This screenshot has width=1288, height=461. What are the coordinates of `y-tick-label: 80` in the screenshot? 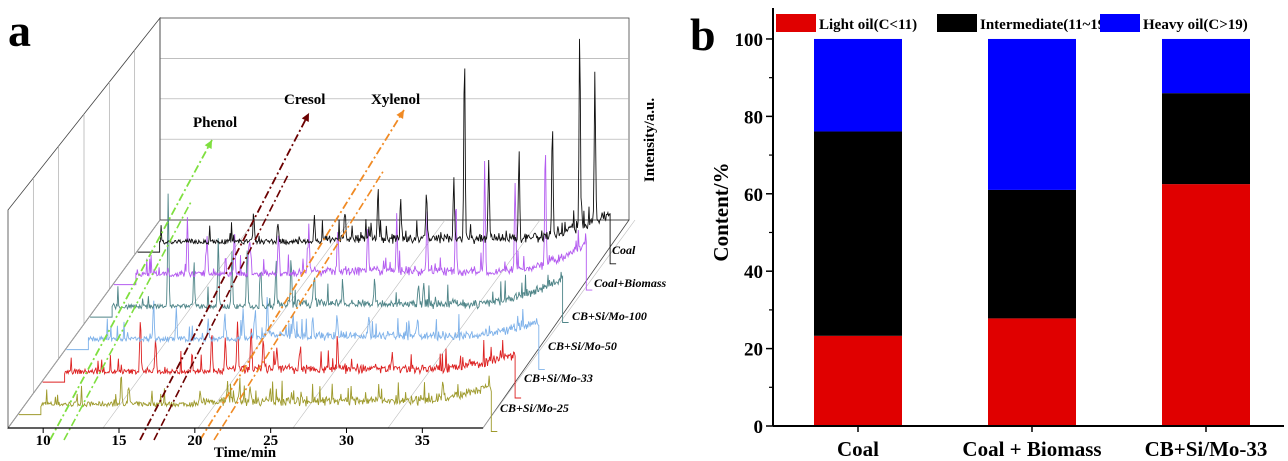 It's located at (753, 117).